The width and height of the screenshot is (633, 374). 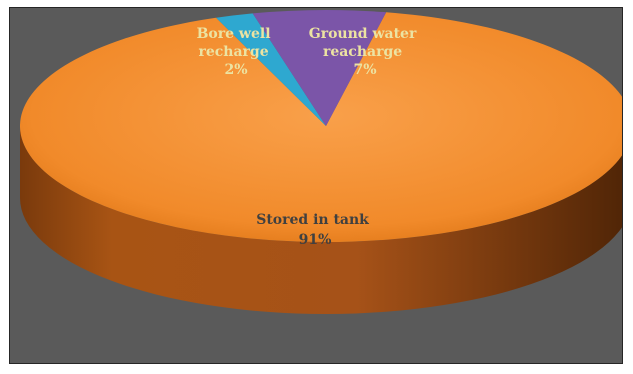 I want to click on label-bore-well-recharge: Bore well recharge 2%, so click(x=236, y=52).